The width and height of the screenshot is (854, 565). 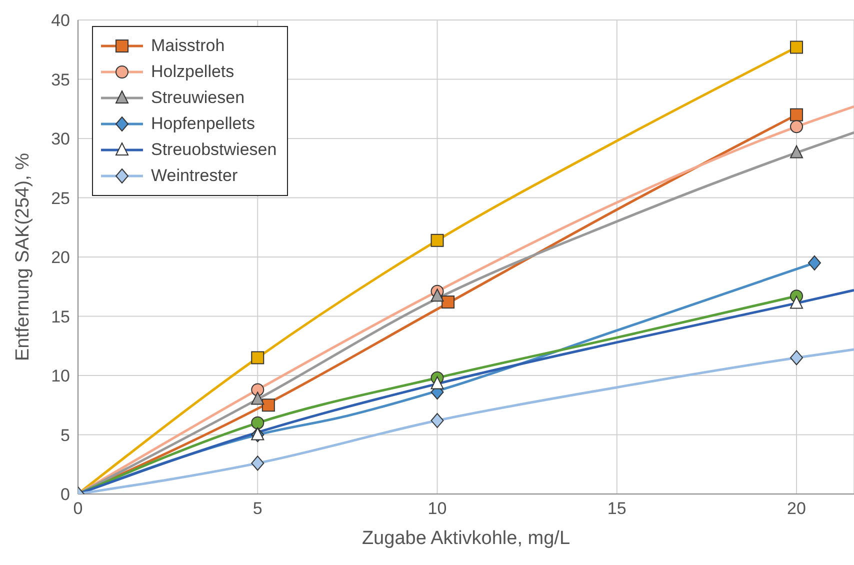 I want to click on legend-label: Holzpellets, so click(x=192, y=72).